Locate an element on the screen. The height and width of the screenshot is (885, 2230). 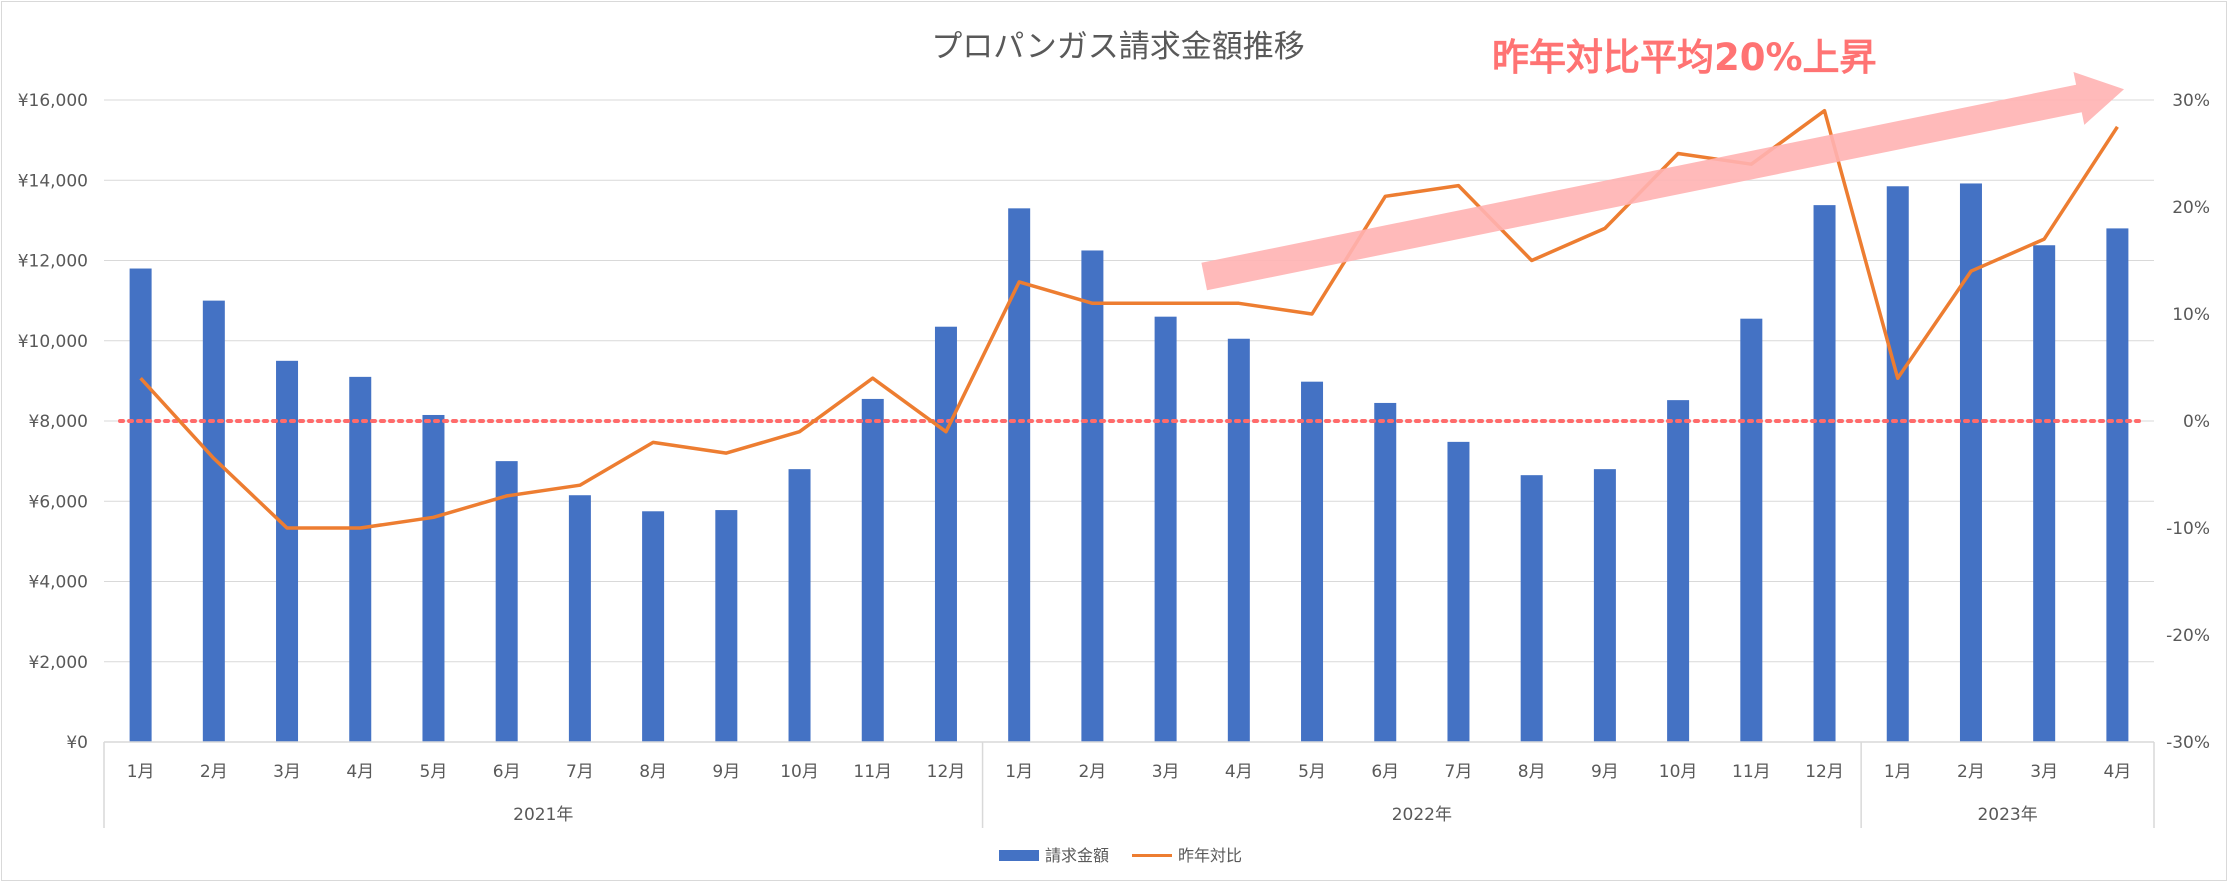
left-tick-label: ¥8,000 is located at coordinates (58, 422).